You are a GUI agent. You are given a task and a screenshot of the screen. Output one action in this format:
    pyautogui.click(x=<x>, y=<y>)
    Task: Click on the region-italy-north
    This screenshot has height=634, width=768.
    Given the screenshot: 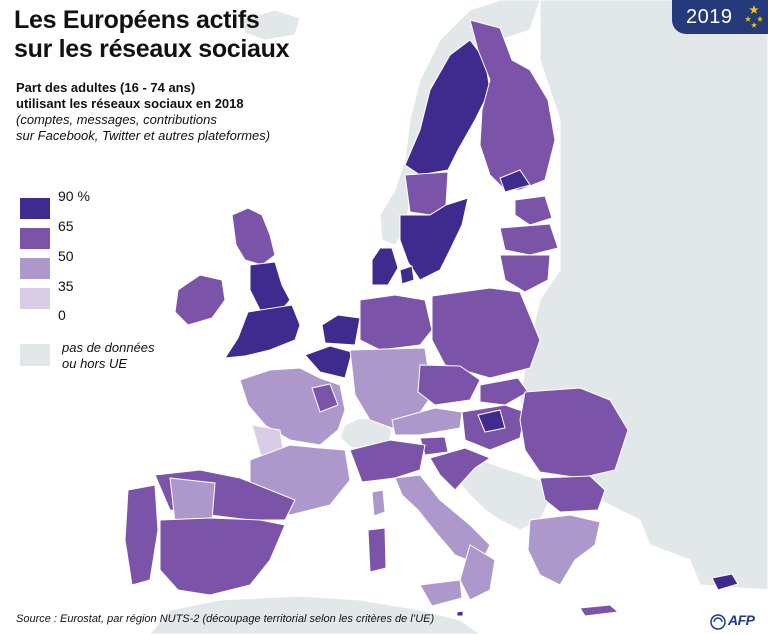 What is the action you would take?
    pyautogui.click(x=387, y=461)
    